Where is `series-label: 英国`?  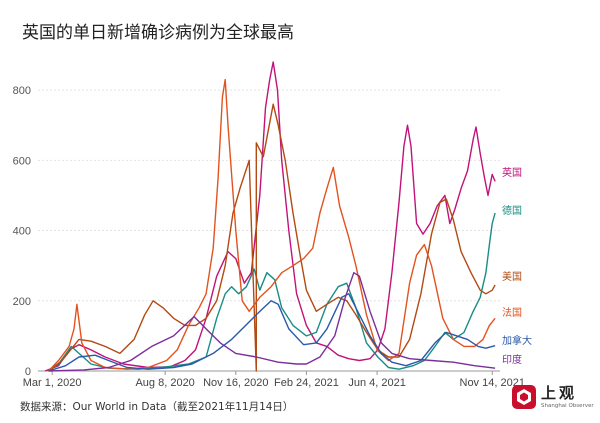
series-label: 英国 is located at coordinates (512, 172).